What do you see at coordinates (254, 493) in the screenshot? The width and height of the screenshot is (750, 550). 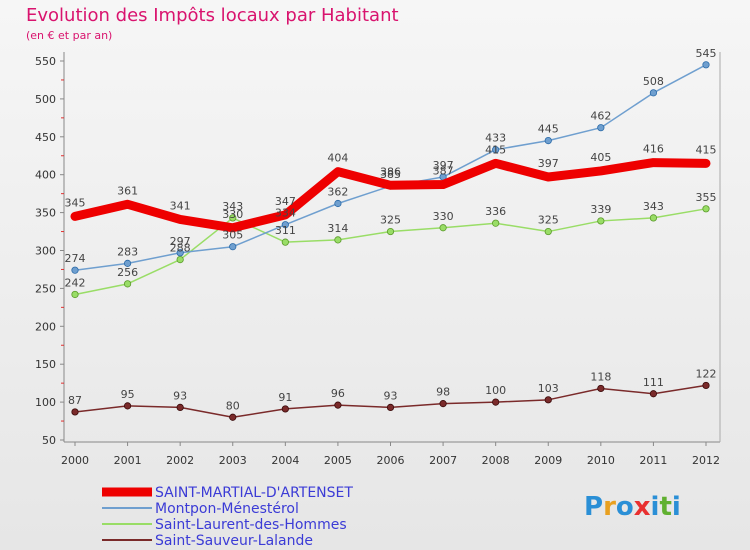 I see `legend-label-0: SAINT-MARTIAL-D'ARTENSET` at bounding box center [254, 493].